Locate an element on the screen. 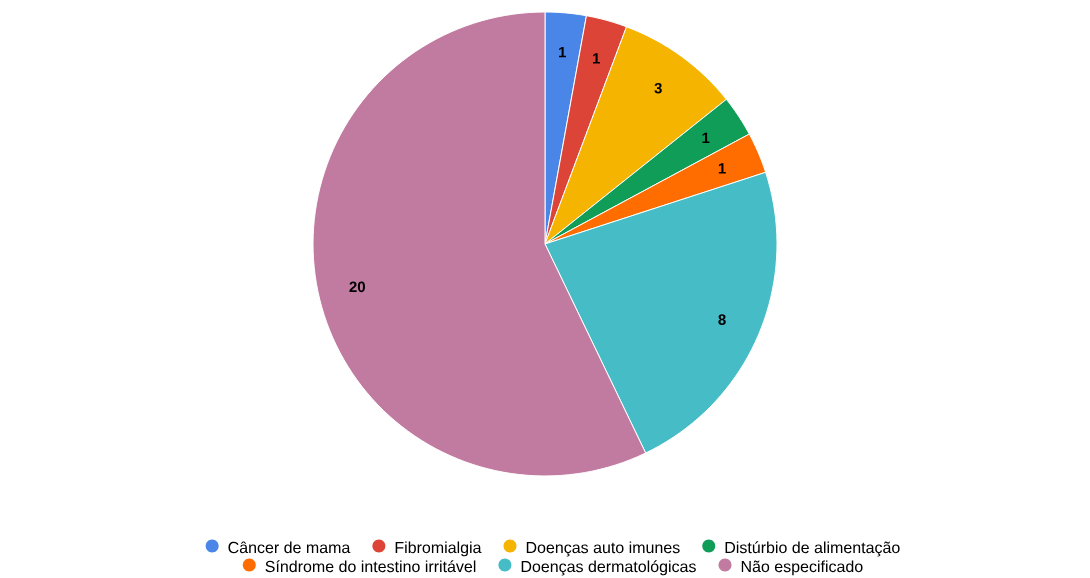 The height and width of the screenshot is (578, 1090). data-label: 3 is located at coordinates (658, 88).